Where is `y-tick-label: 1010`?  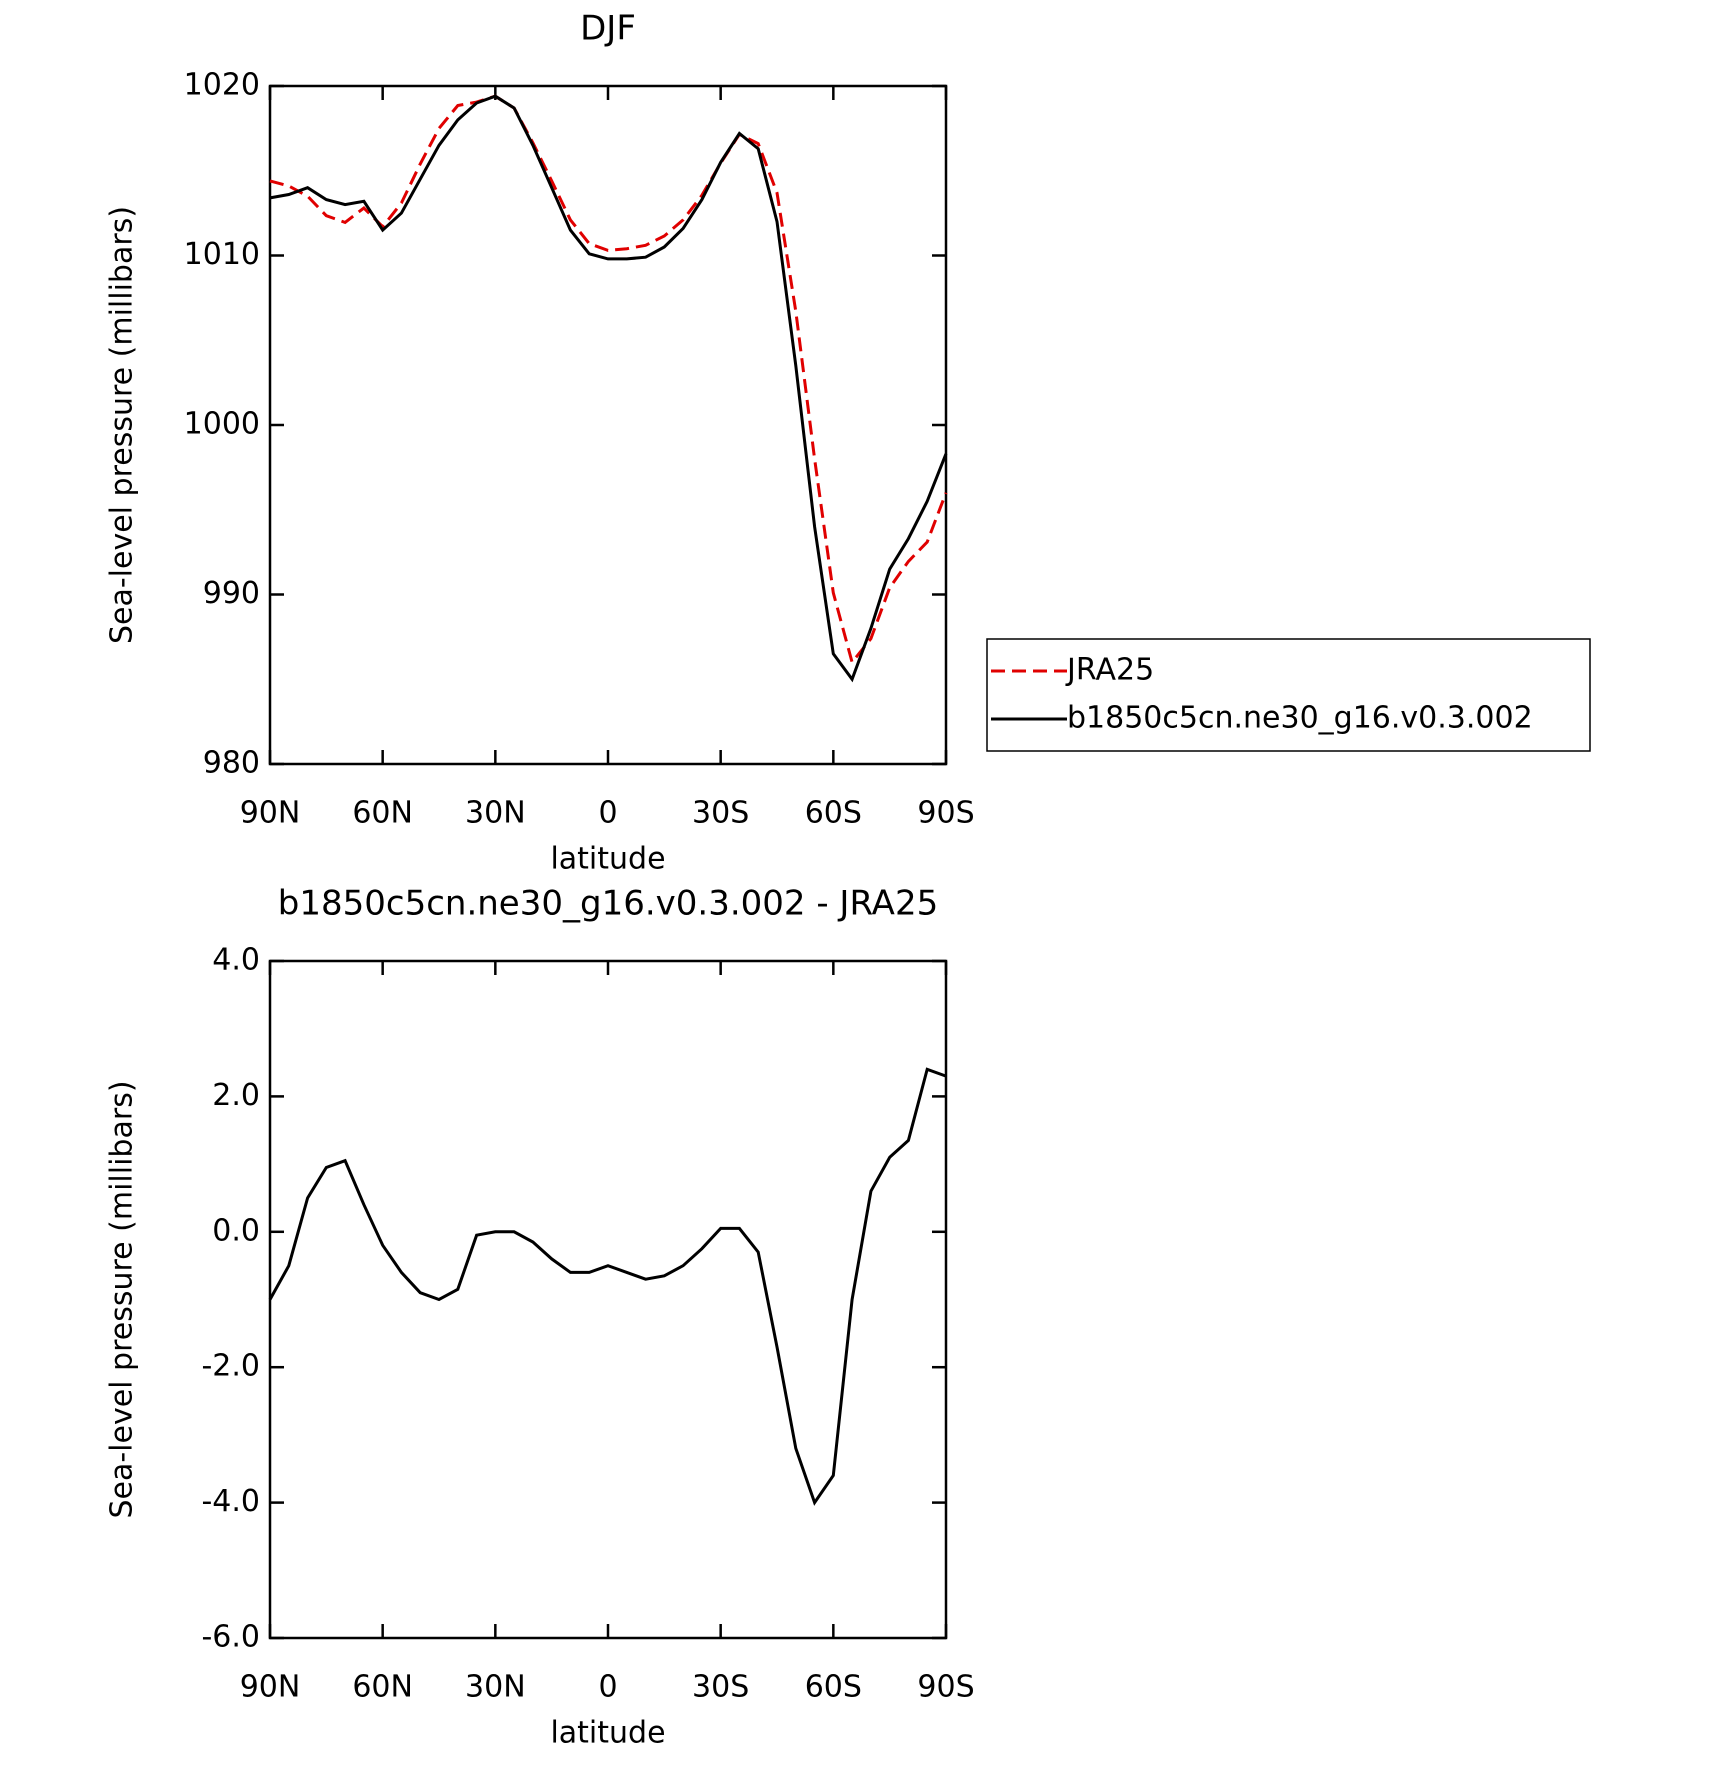
y-tick-label: 1010 is located at coordinates (222, 254).